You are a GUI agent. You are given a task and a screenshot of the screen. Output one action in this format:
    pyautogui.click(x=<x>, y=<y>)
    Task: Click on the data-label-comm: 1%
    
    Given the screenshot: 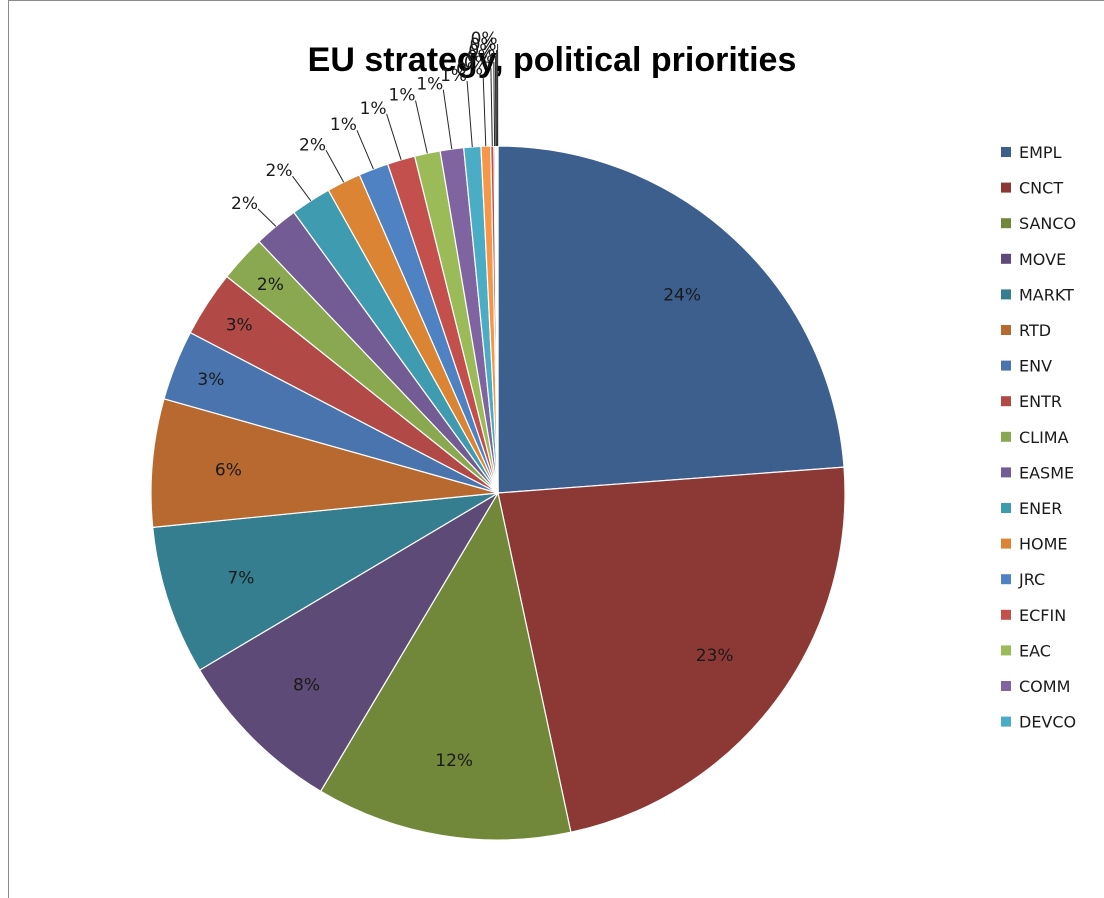 What is the action you would take?
    pyautogui.click(x=429, y=85)
    